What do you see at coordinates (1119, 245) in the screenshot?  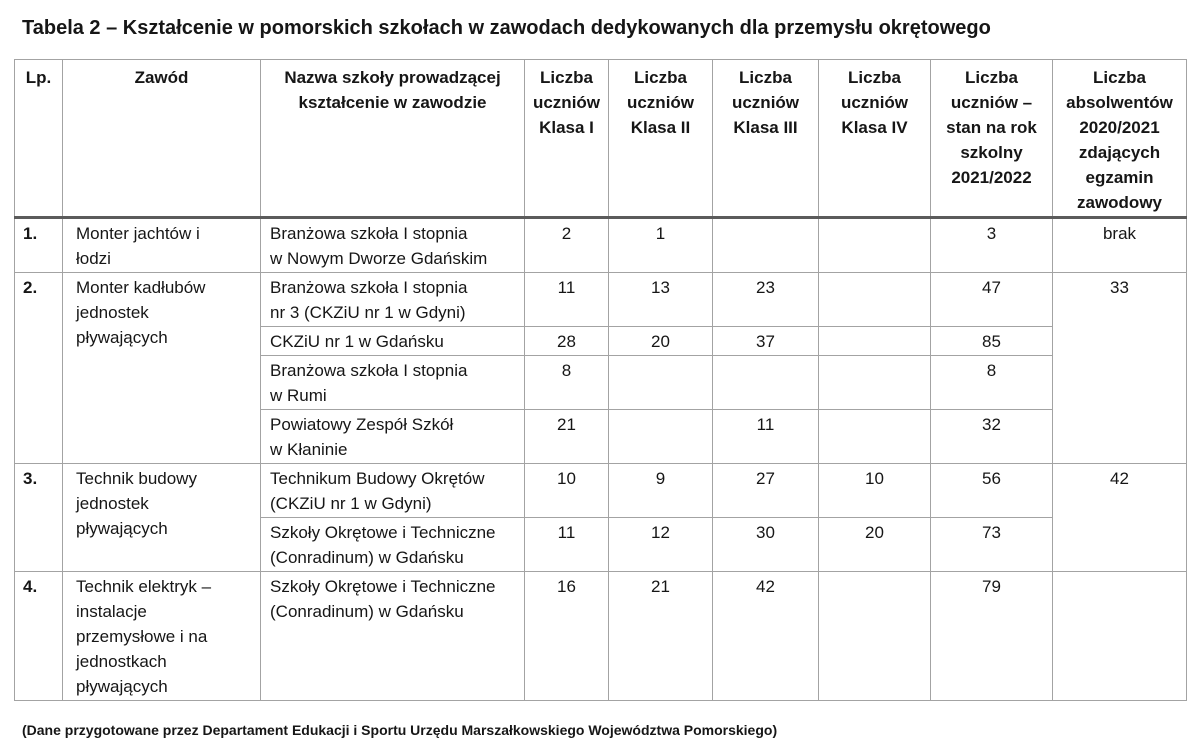 I see `cell-graduates: brak` at bounding box center [1119, 245].